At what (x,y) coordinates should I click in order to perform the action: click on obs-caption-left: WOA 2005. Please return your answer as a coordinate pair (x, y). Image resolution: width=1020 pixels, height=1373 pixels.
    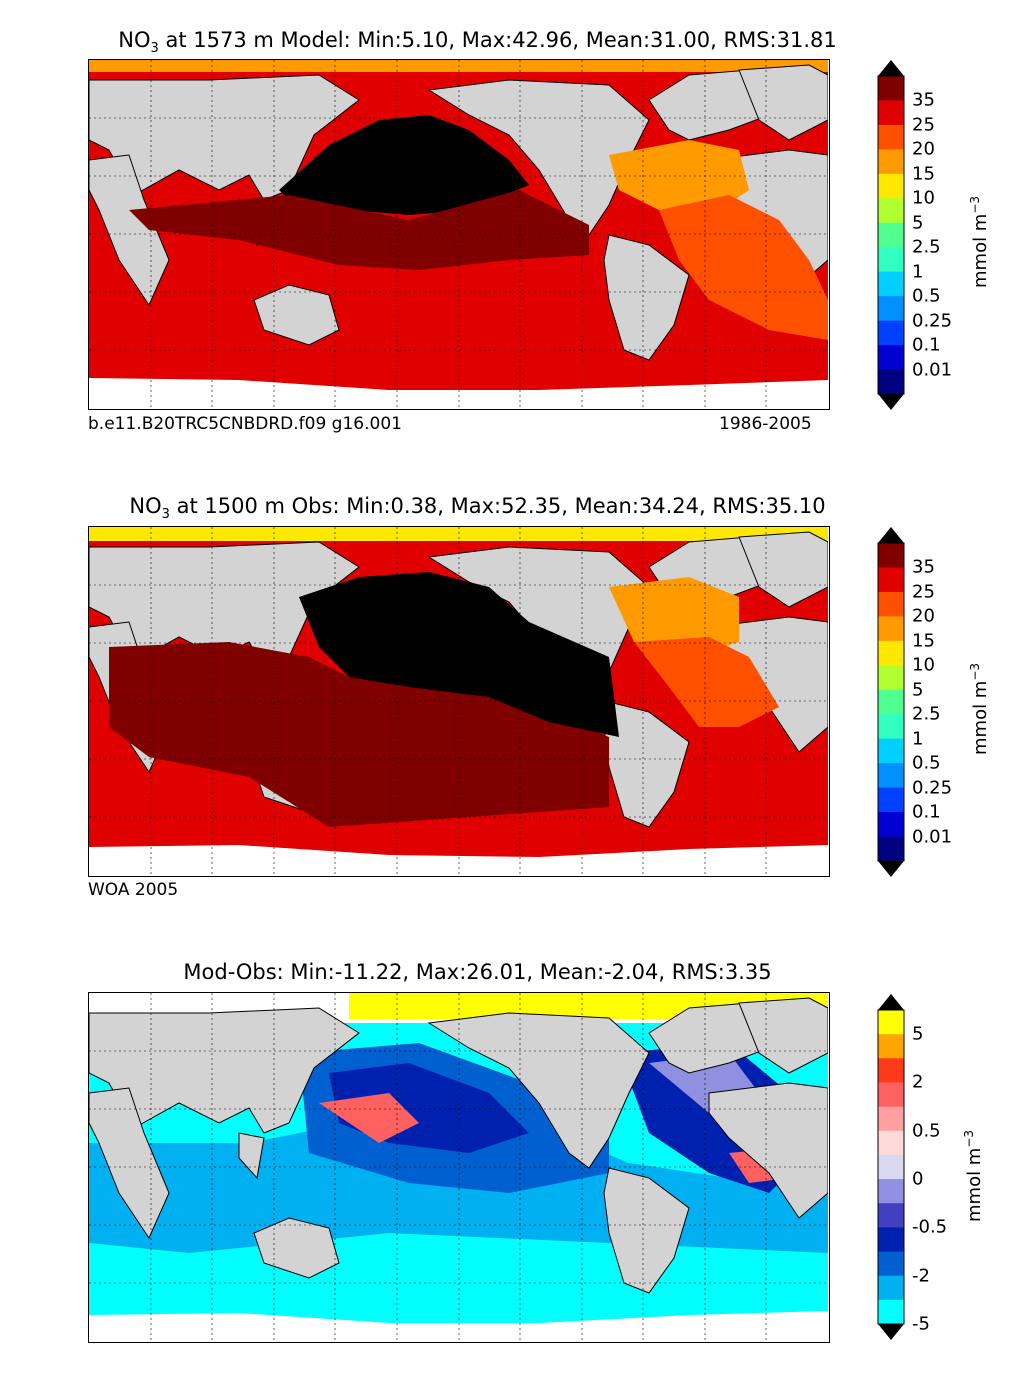
    Looking at the image, I should click on (133, 890).